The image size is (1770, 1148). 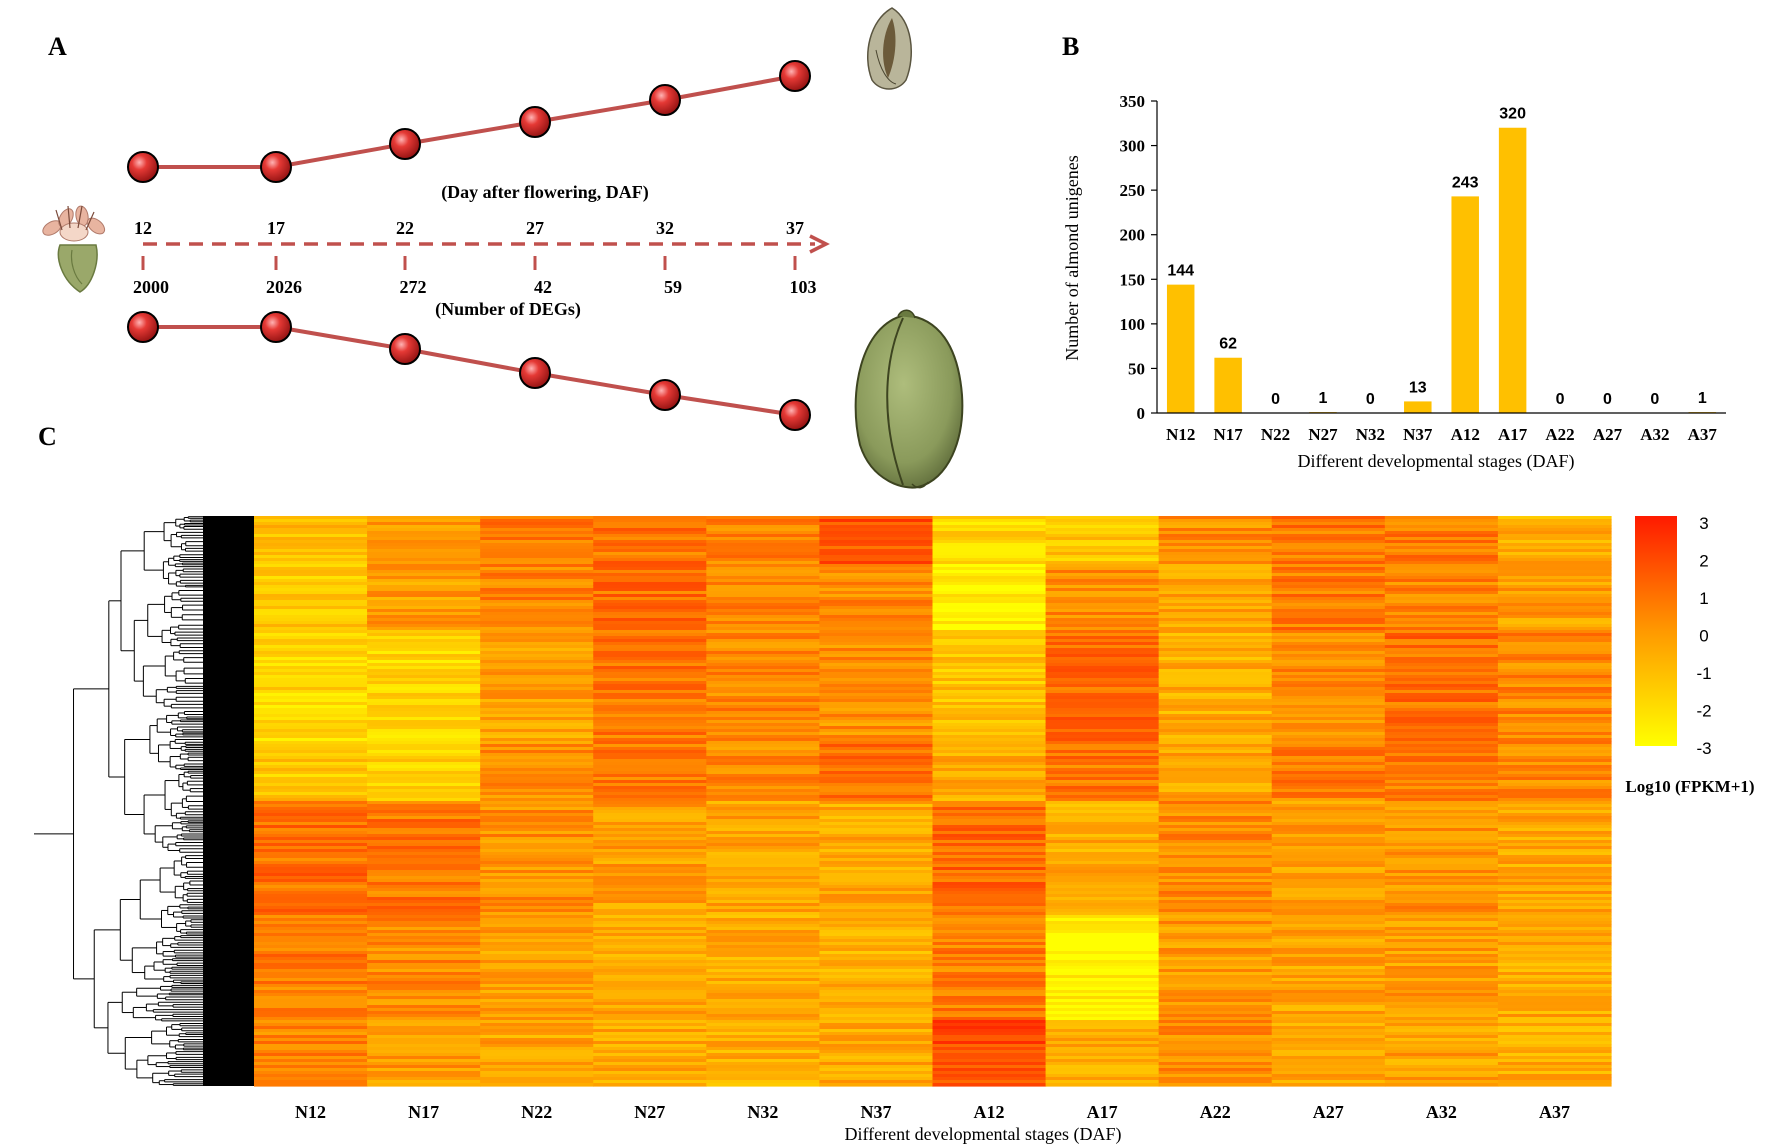 I want to click on heatmap-column-label: A32, so click(x=1441, y=1112).